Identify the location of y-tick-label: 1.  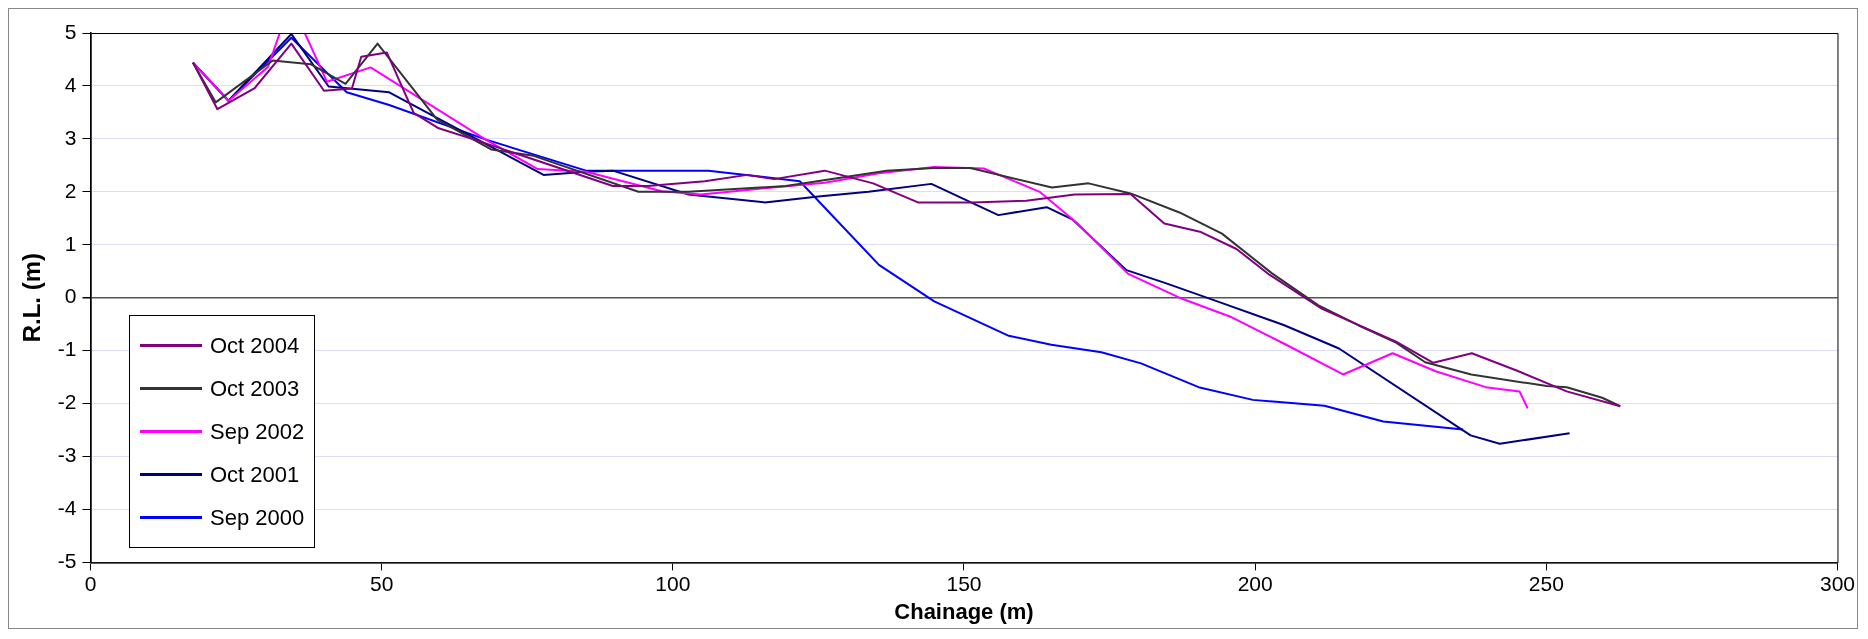
(70, 243).